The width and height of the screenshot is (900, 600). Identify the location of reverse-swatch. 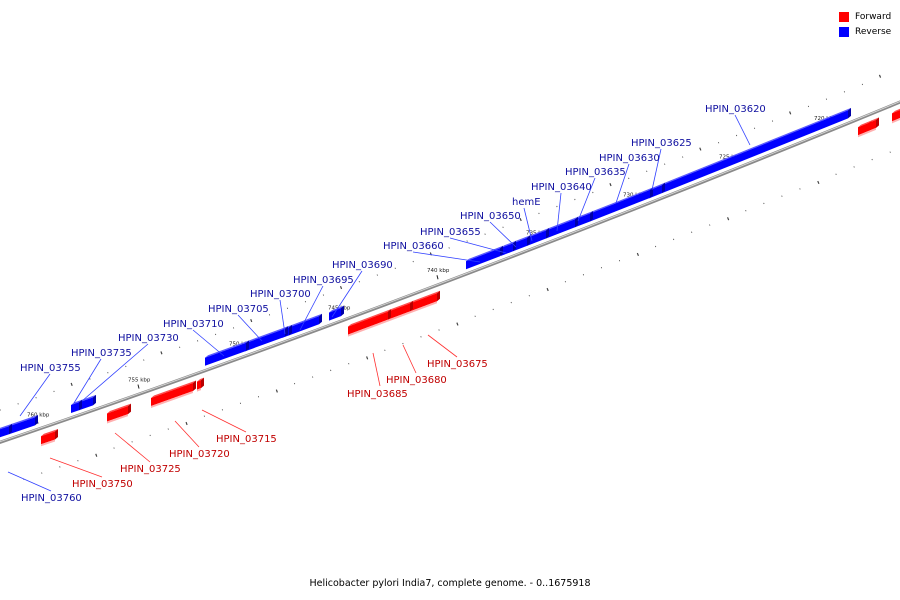
(844, 31).